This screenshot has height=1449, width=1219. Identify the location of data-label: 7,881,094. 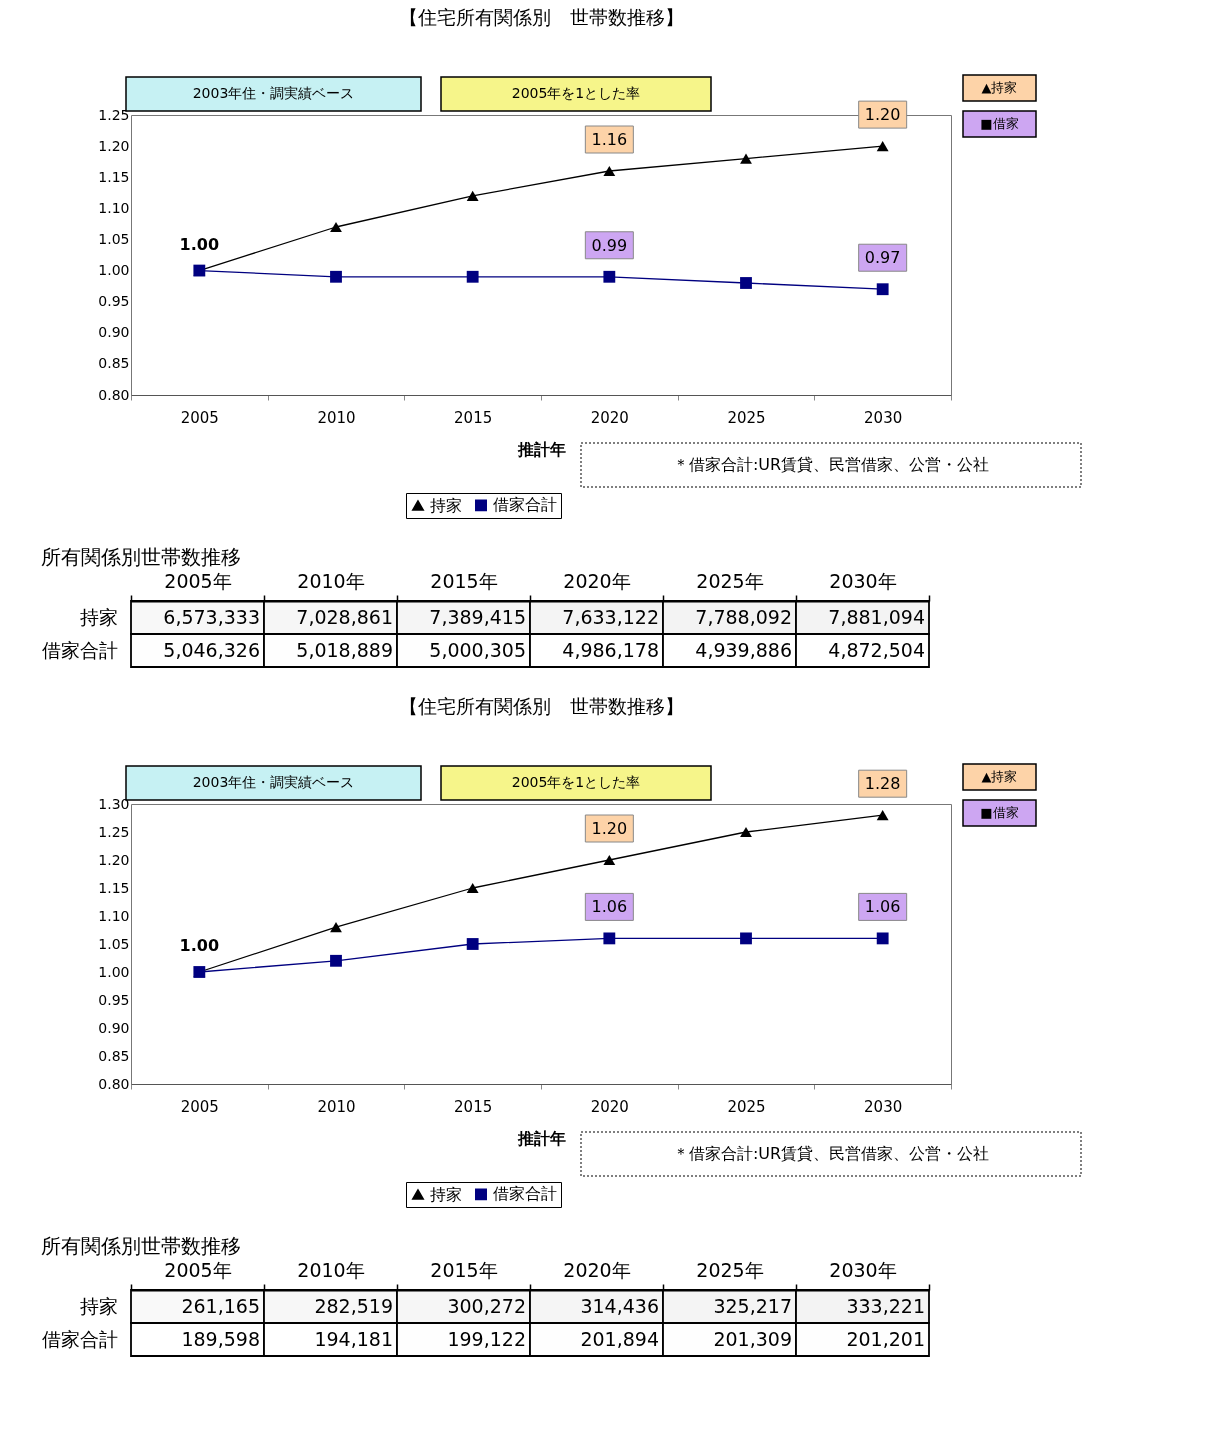
(876, 616).